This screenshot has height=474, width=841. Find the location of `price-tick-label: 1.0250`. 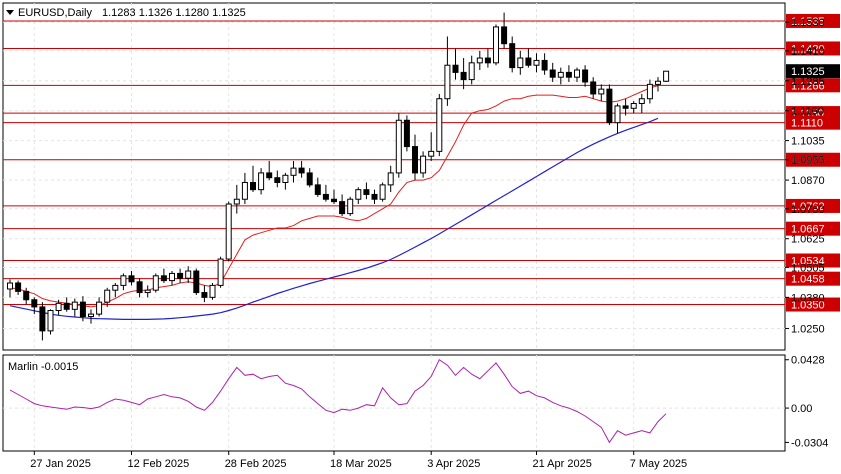

price-tick-label: 1.0250 is located at coordinates (808, 329).